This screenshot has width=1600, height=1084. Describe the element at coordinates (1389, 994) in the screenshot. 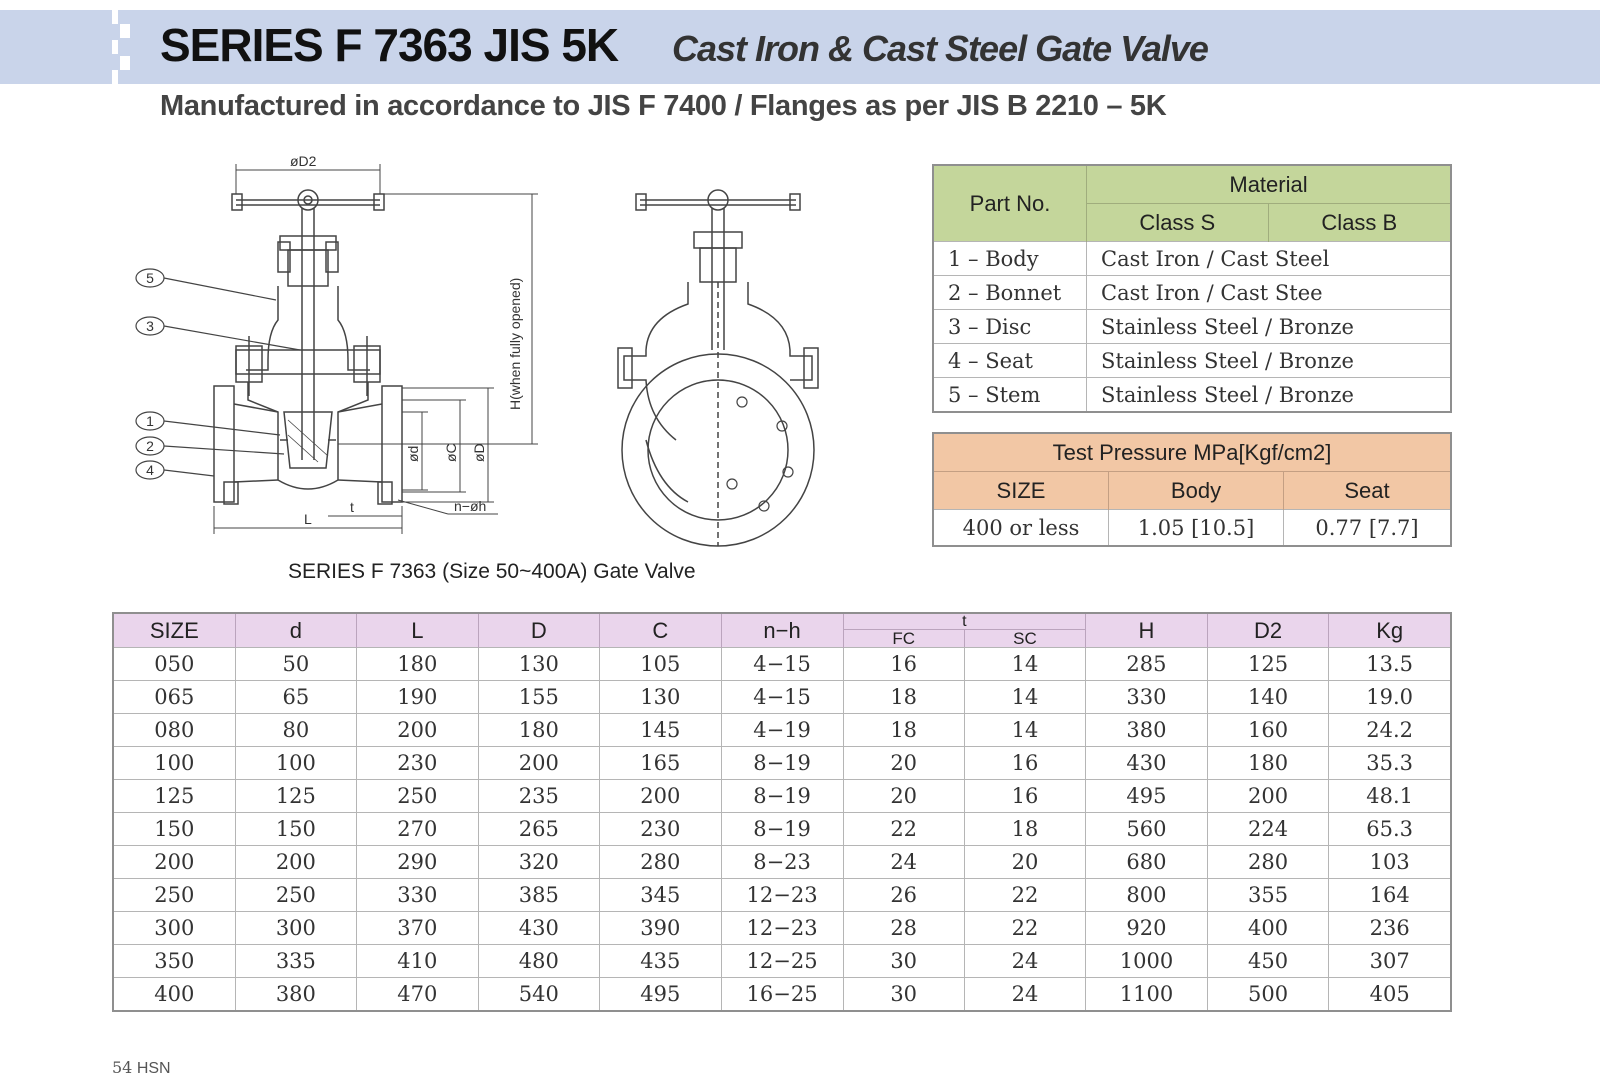

I see `table-cell: 405` at that location.